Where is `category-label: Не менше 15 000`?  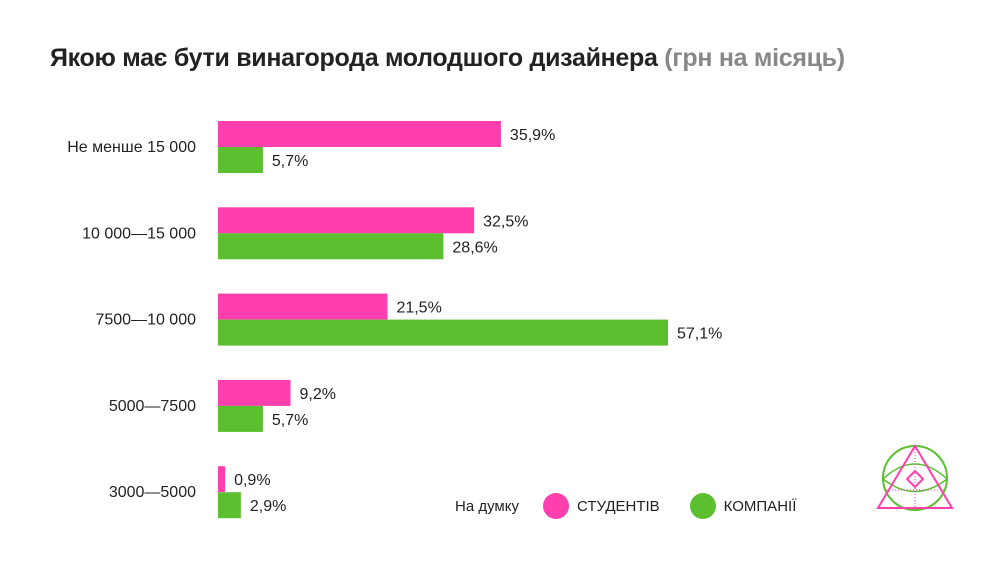
category-label: Не менше 15 000 is located at coordinates (131, 147).